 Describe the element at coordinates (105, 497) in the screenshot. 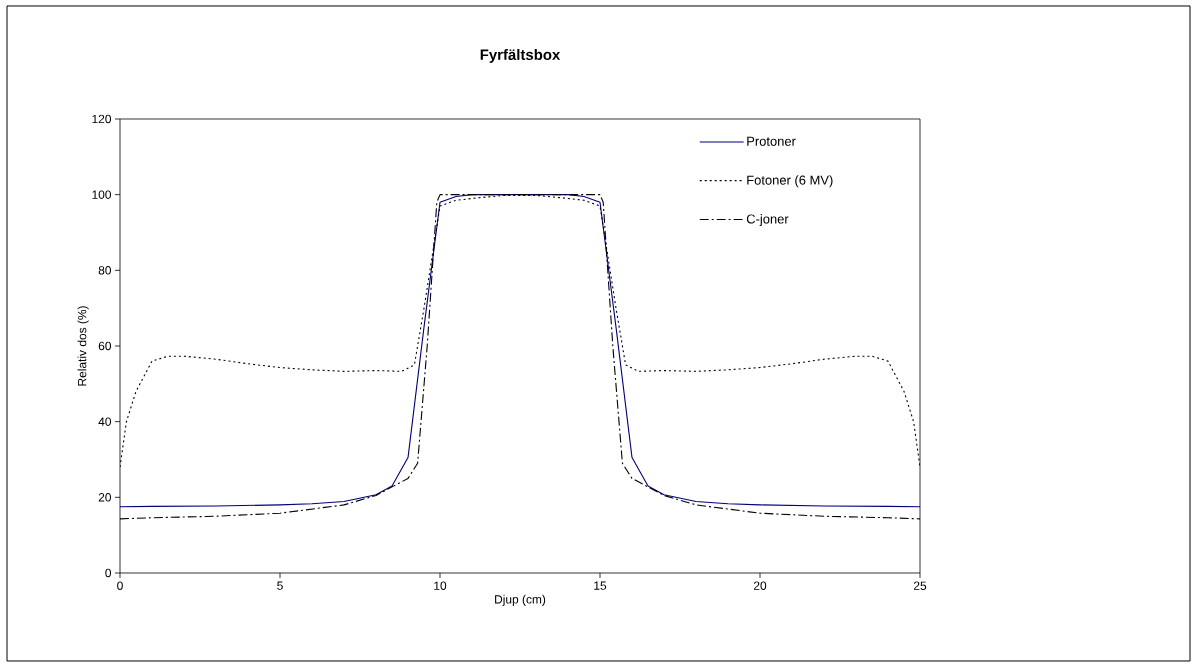

I see `y-tick-label: 20` at that location.